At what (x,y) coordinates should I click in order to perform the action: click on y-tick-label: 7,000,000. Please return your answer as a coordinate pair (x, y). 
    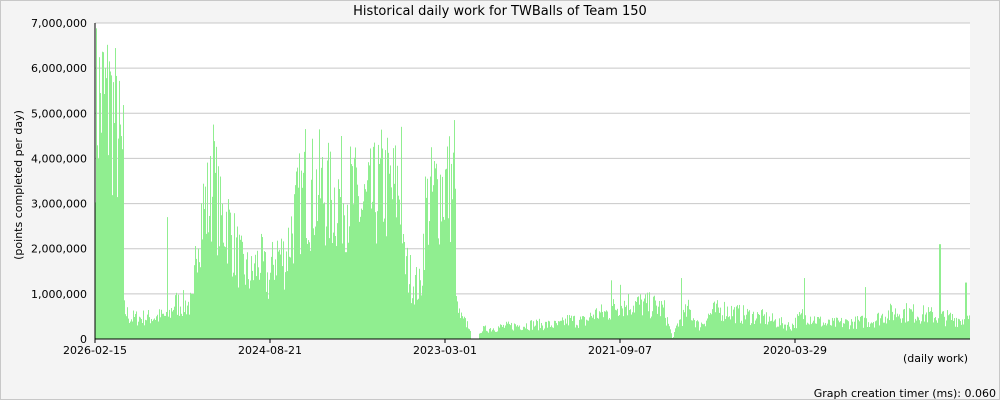
    Looking at the image, I should click on (59, 23).